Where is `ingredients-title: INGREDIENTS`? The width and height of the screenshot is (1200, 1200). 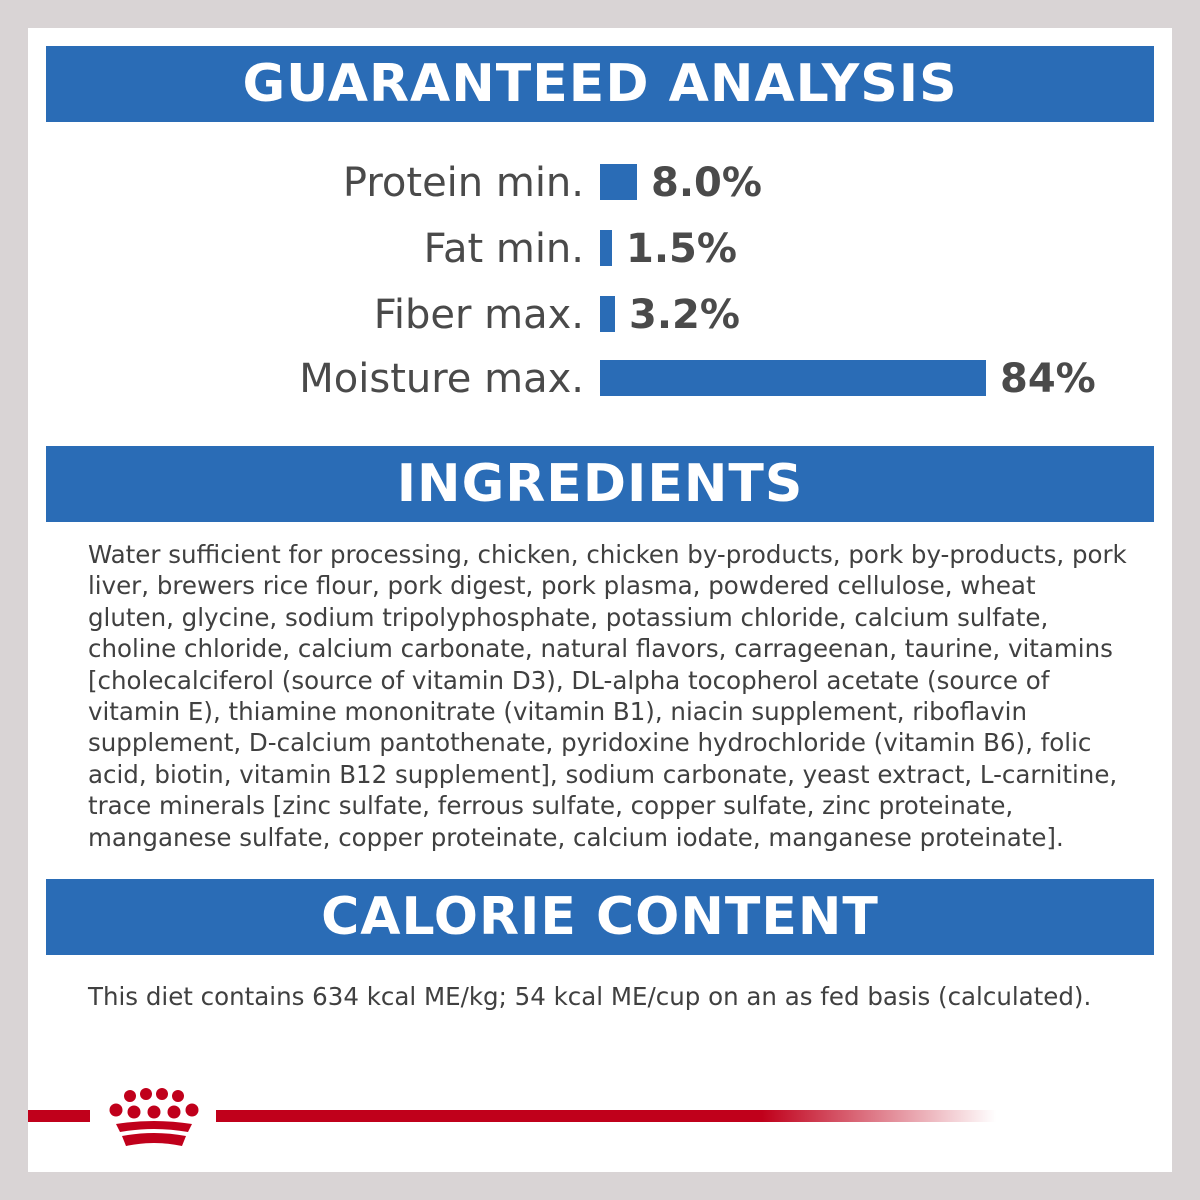
ingredients-title: INGREDIENTS is located at coordinates (600, 484).